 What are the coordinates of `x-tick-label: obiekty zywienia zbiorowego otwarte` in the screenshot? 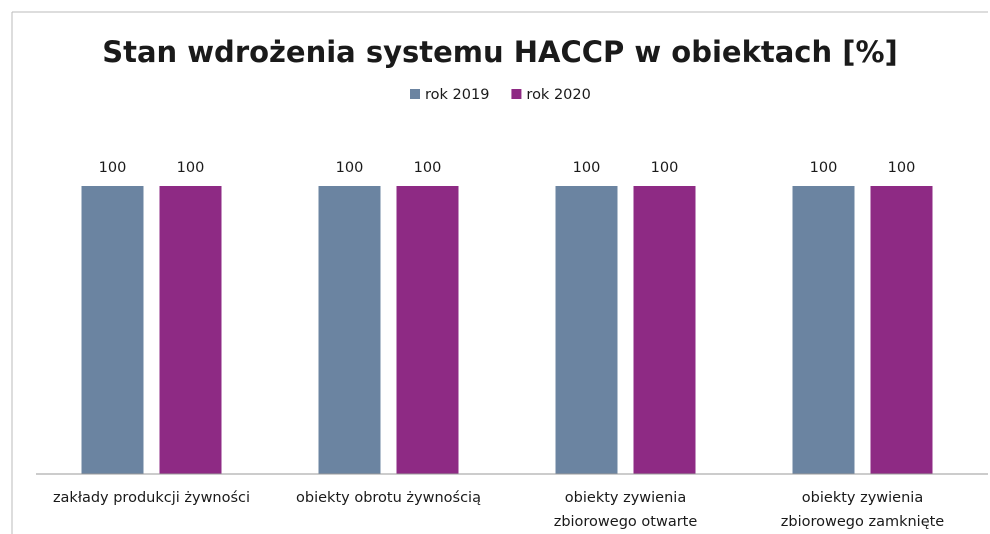 It's located at (625, 510).